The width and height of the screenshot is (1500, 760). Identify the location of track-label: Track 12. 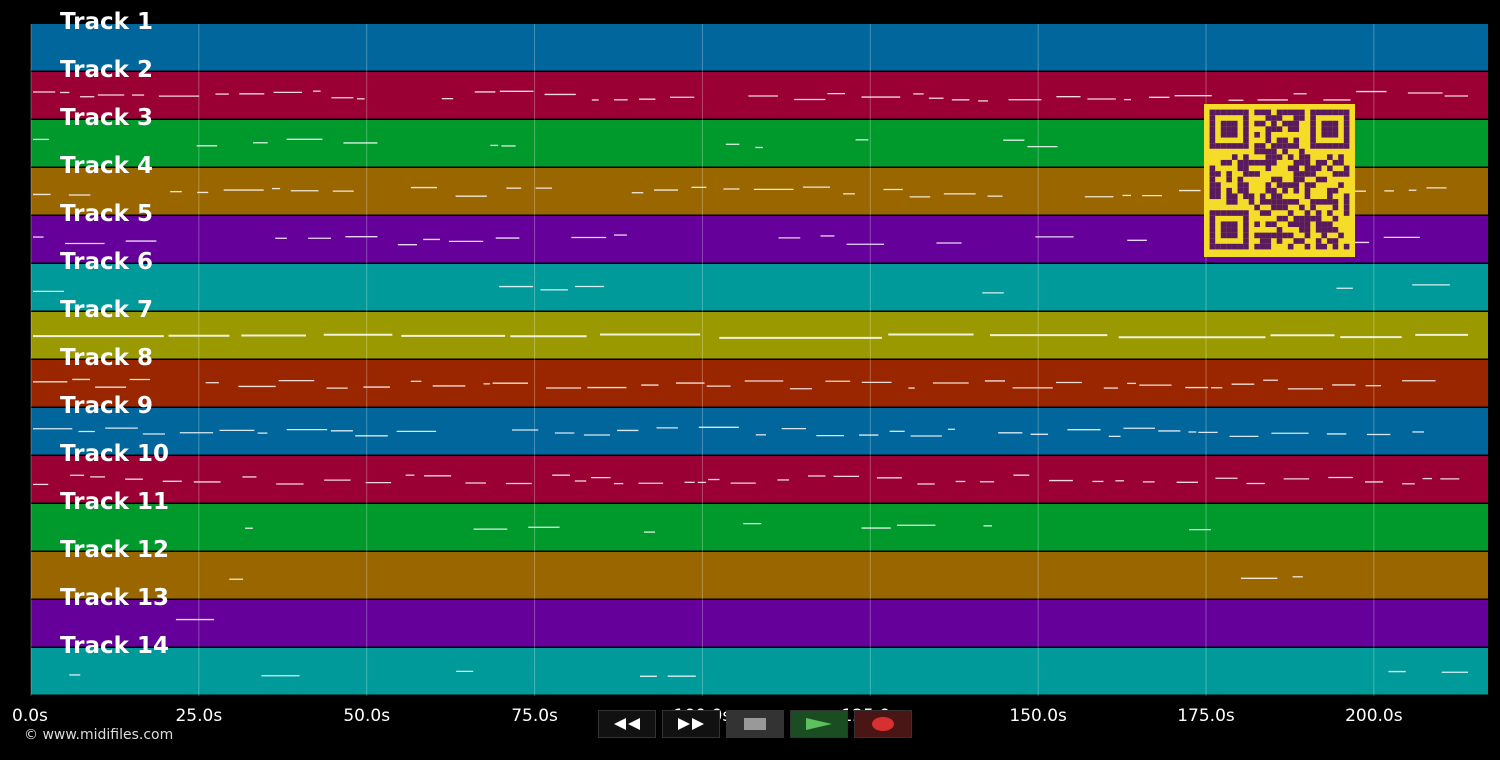
(114, 550).